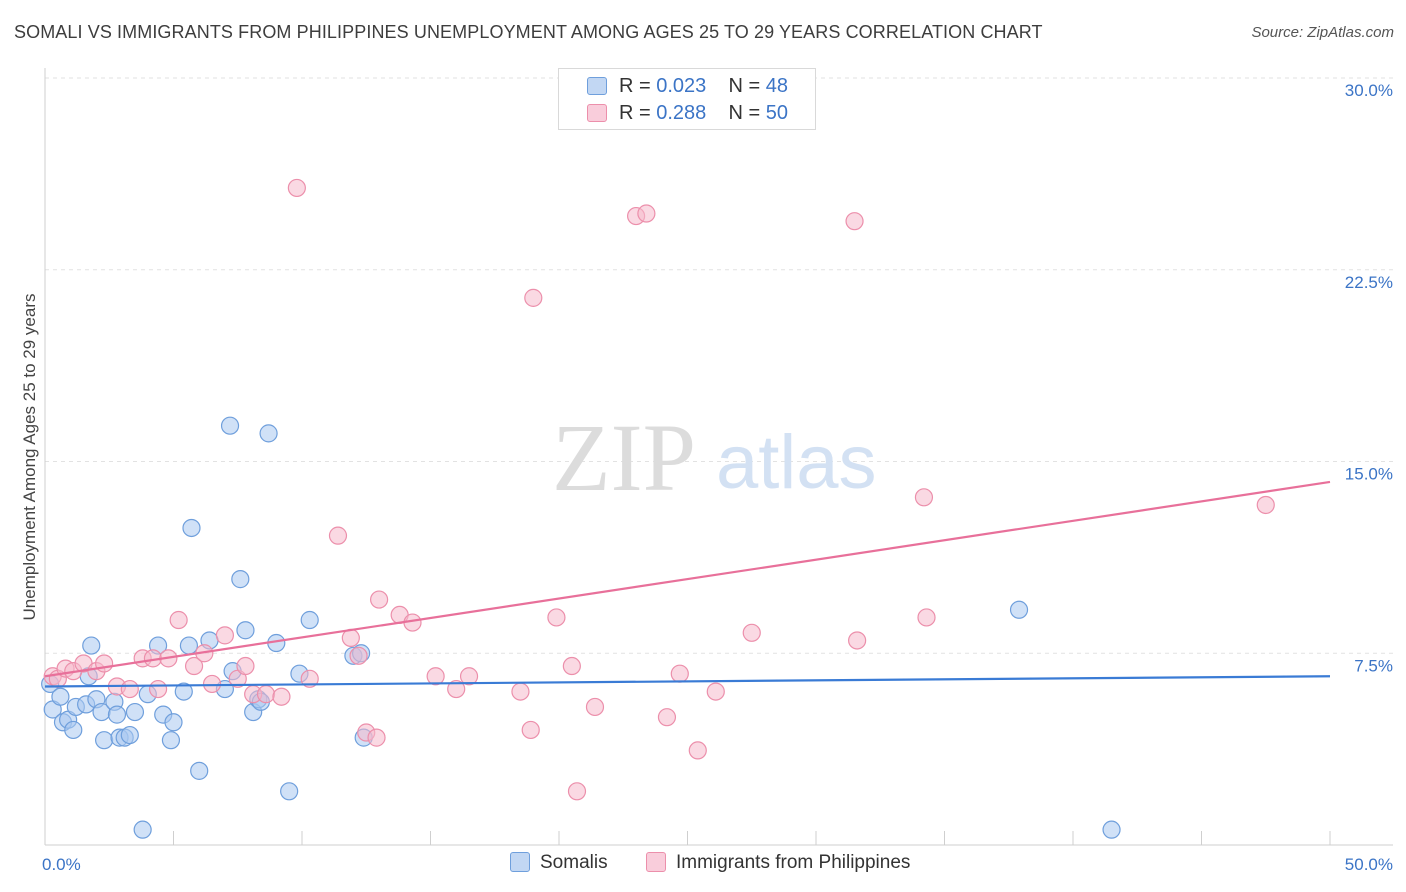 The width and height of the screenshot is (1406, 892). I want to click on bottom-legend-label: Somalis, so click(574, 862).